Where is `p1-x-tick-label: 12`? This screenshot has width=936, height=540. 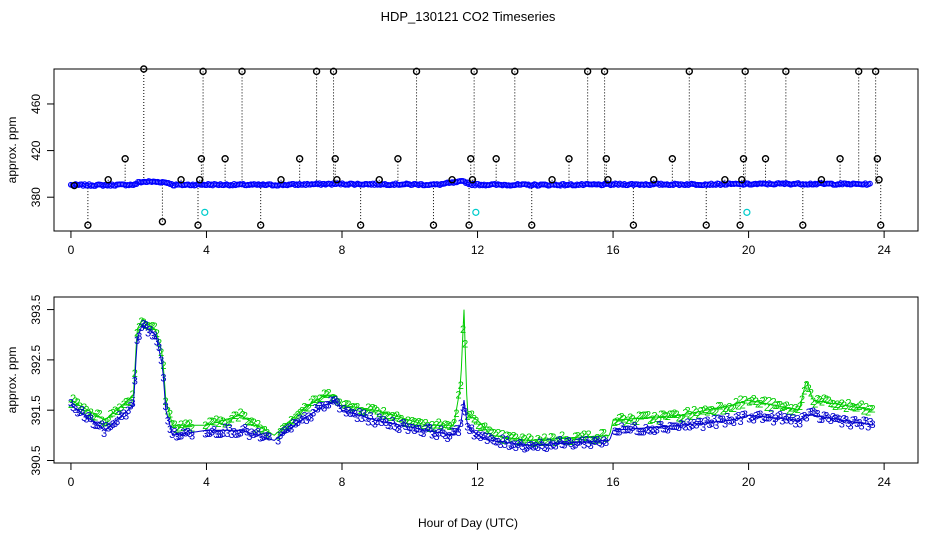
p1-x-tick-label: 12 is located at coordinates (478, 250).